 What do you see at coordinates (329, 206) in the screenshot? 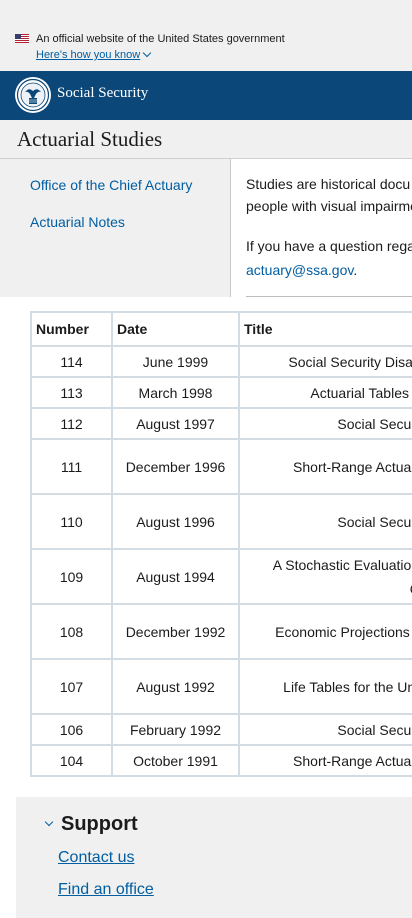
I see `intro-line-2: people with visual impairme` at bounding box center [329, 206].